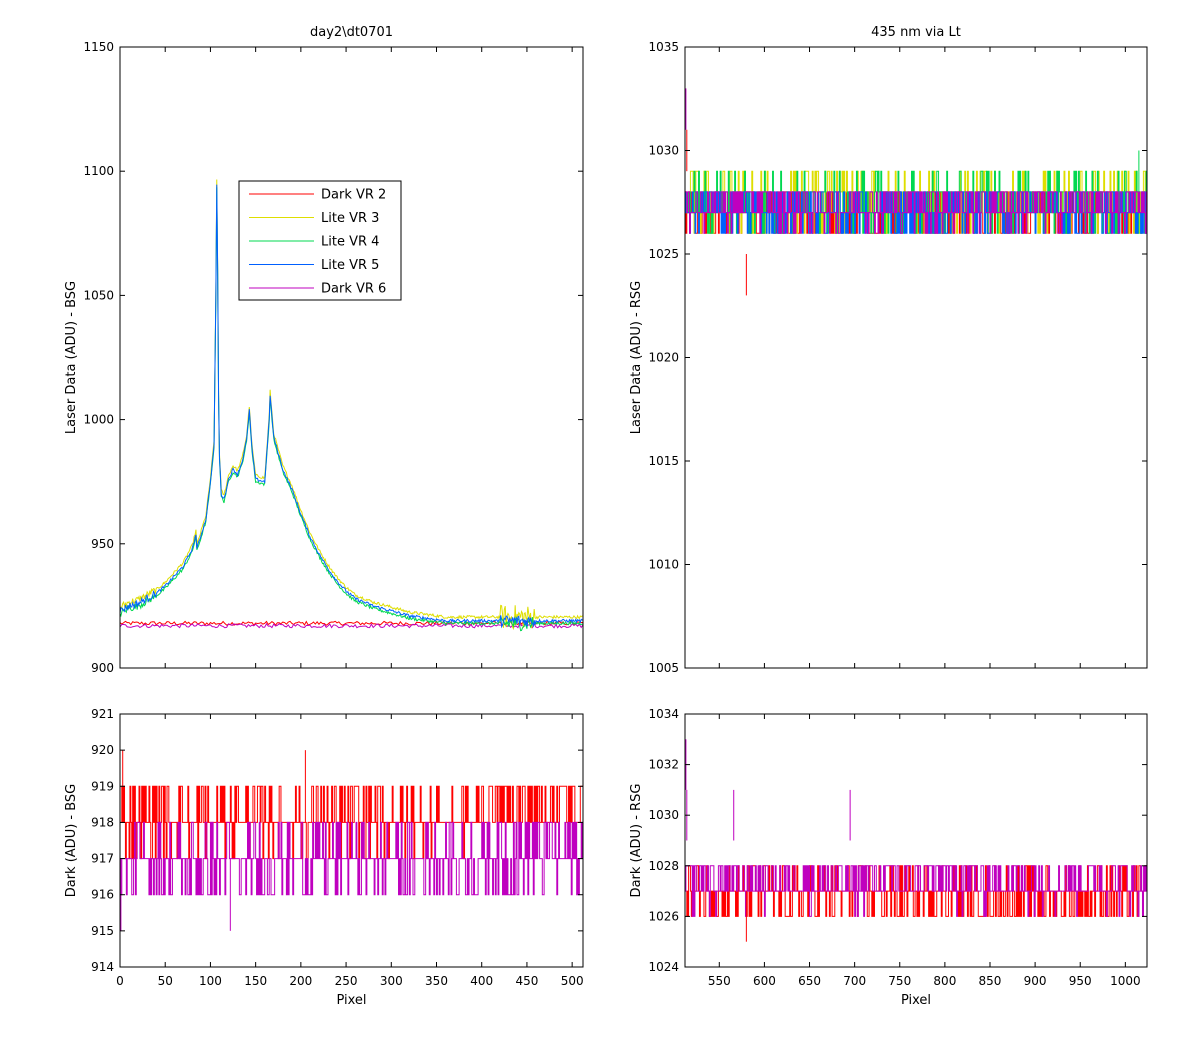  I want to click on x-tick-label: 350, so click(436, 981).